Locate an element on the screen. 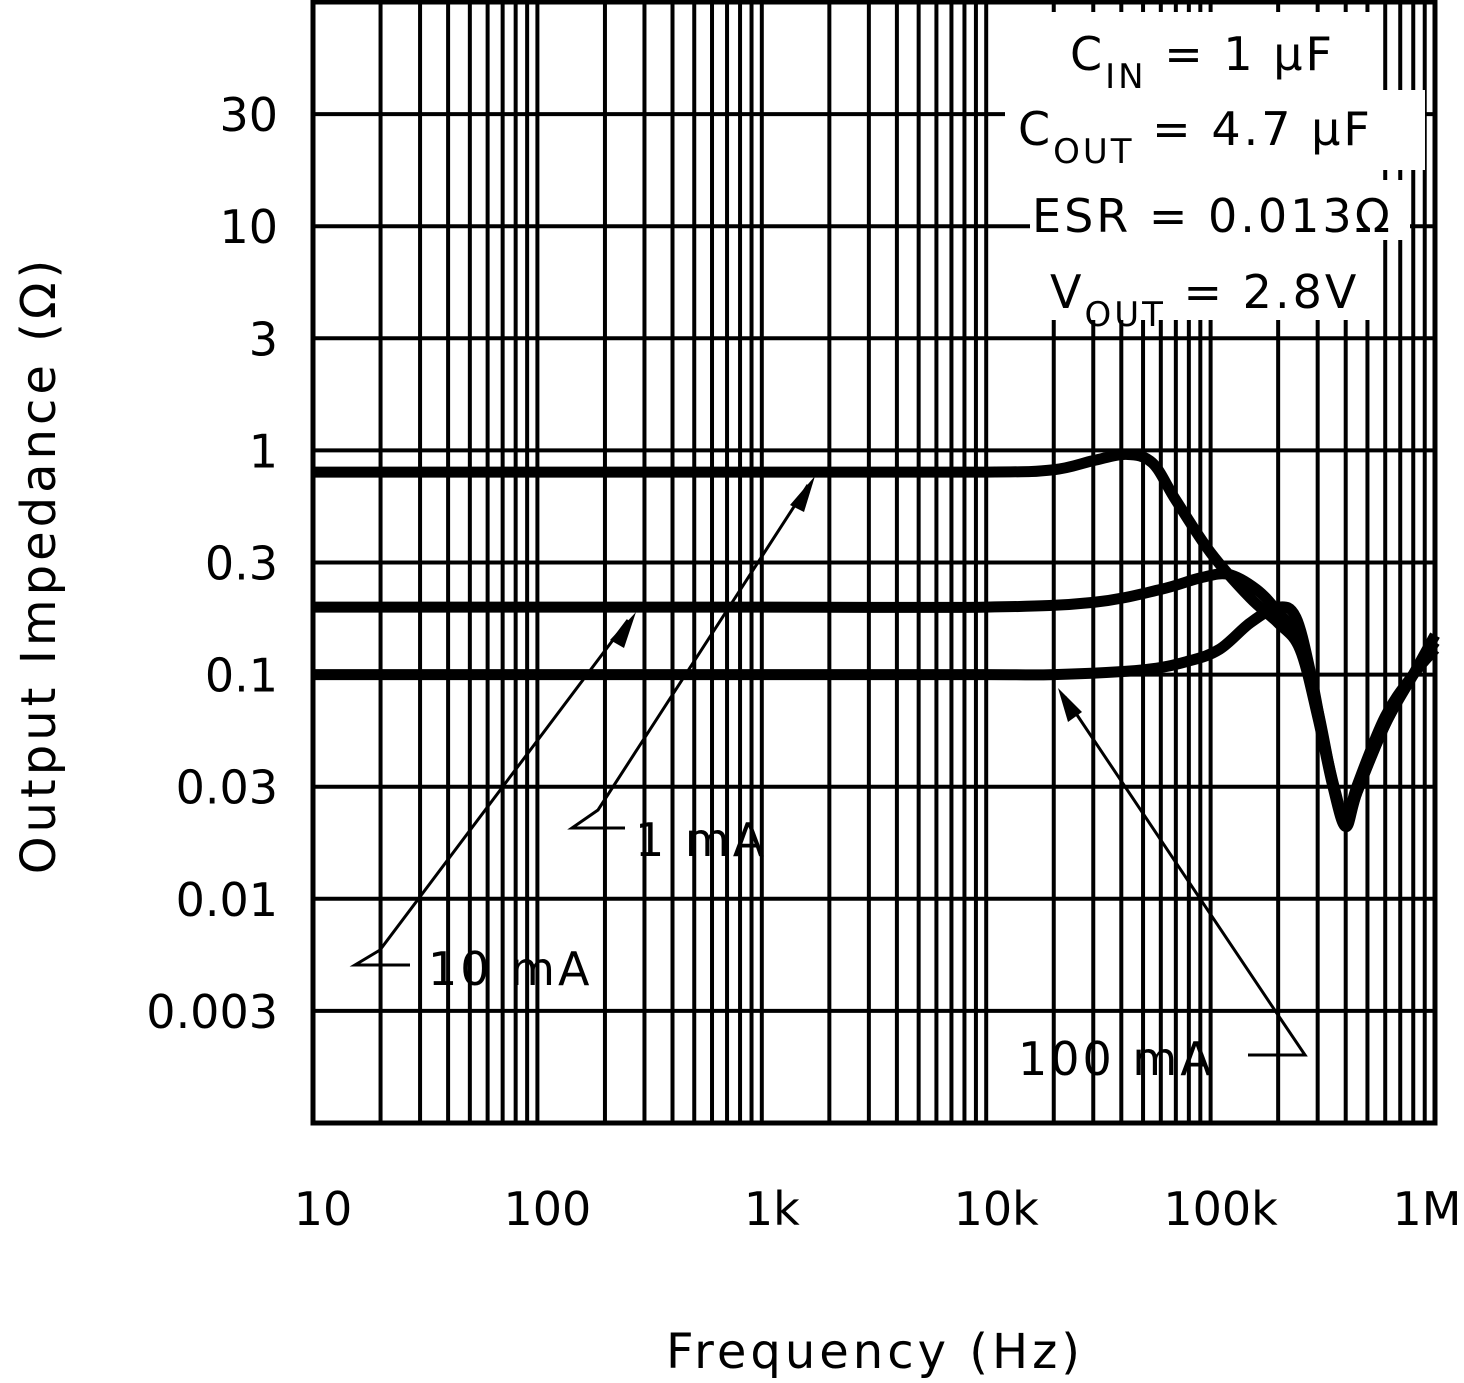 The width and height of the screenshot is (1464, 1383). y-tick-label: 10 is located at coordinates (248, 227).